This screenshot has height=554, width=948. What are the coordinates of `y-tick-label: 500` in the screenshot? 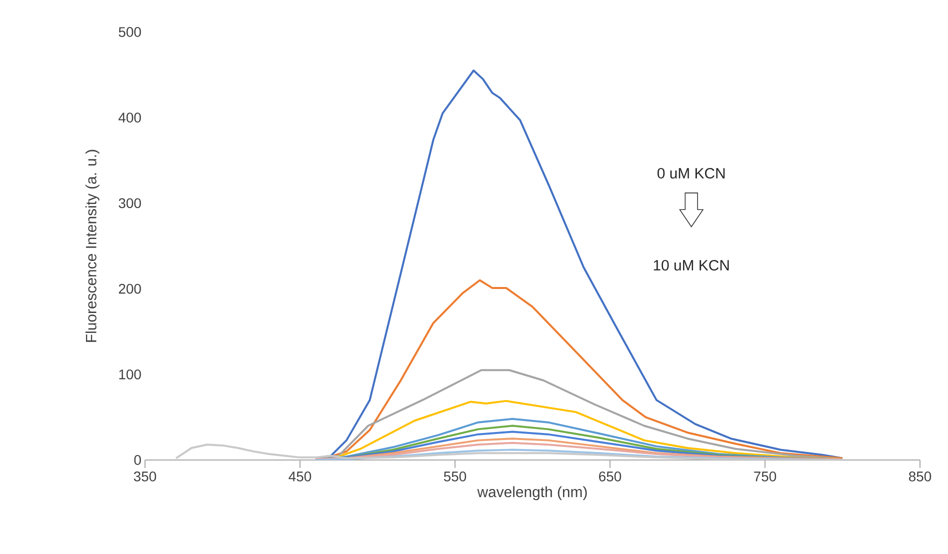 It's located at (129, 32).